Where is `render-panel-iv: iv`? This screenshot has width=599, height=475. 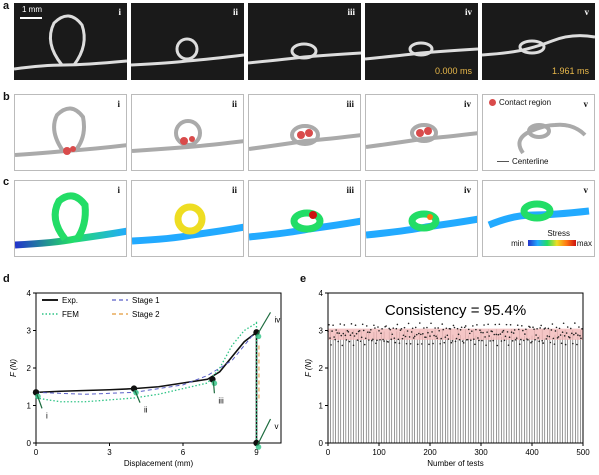
render-panel-iv: iv is located at coordinates (421, 132).